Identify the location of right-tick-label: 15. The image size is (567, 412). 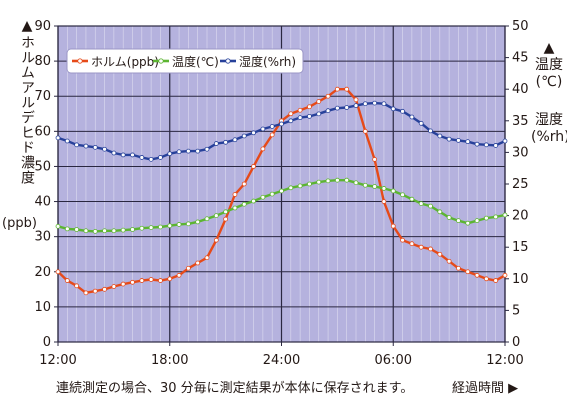
(520, 247).